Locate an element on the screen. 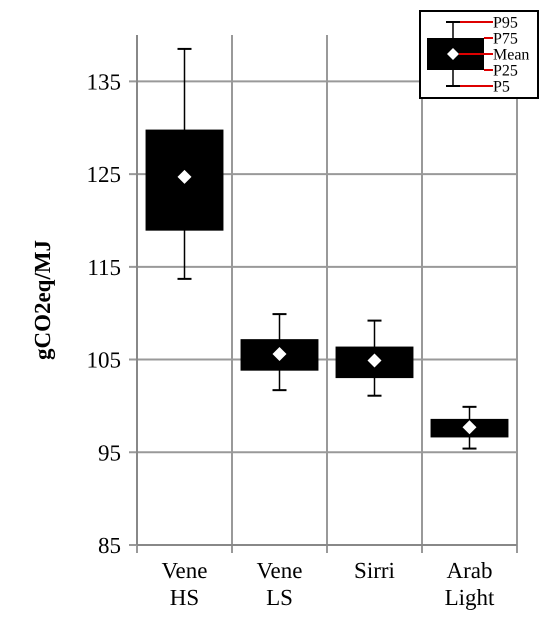  x-tick-label: Sirri is located at coordinates (374, 570).